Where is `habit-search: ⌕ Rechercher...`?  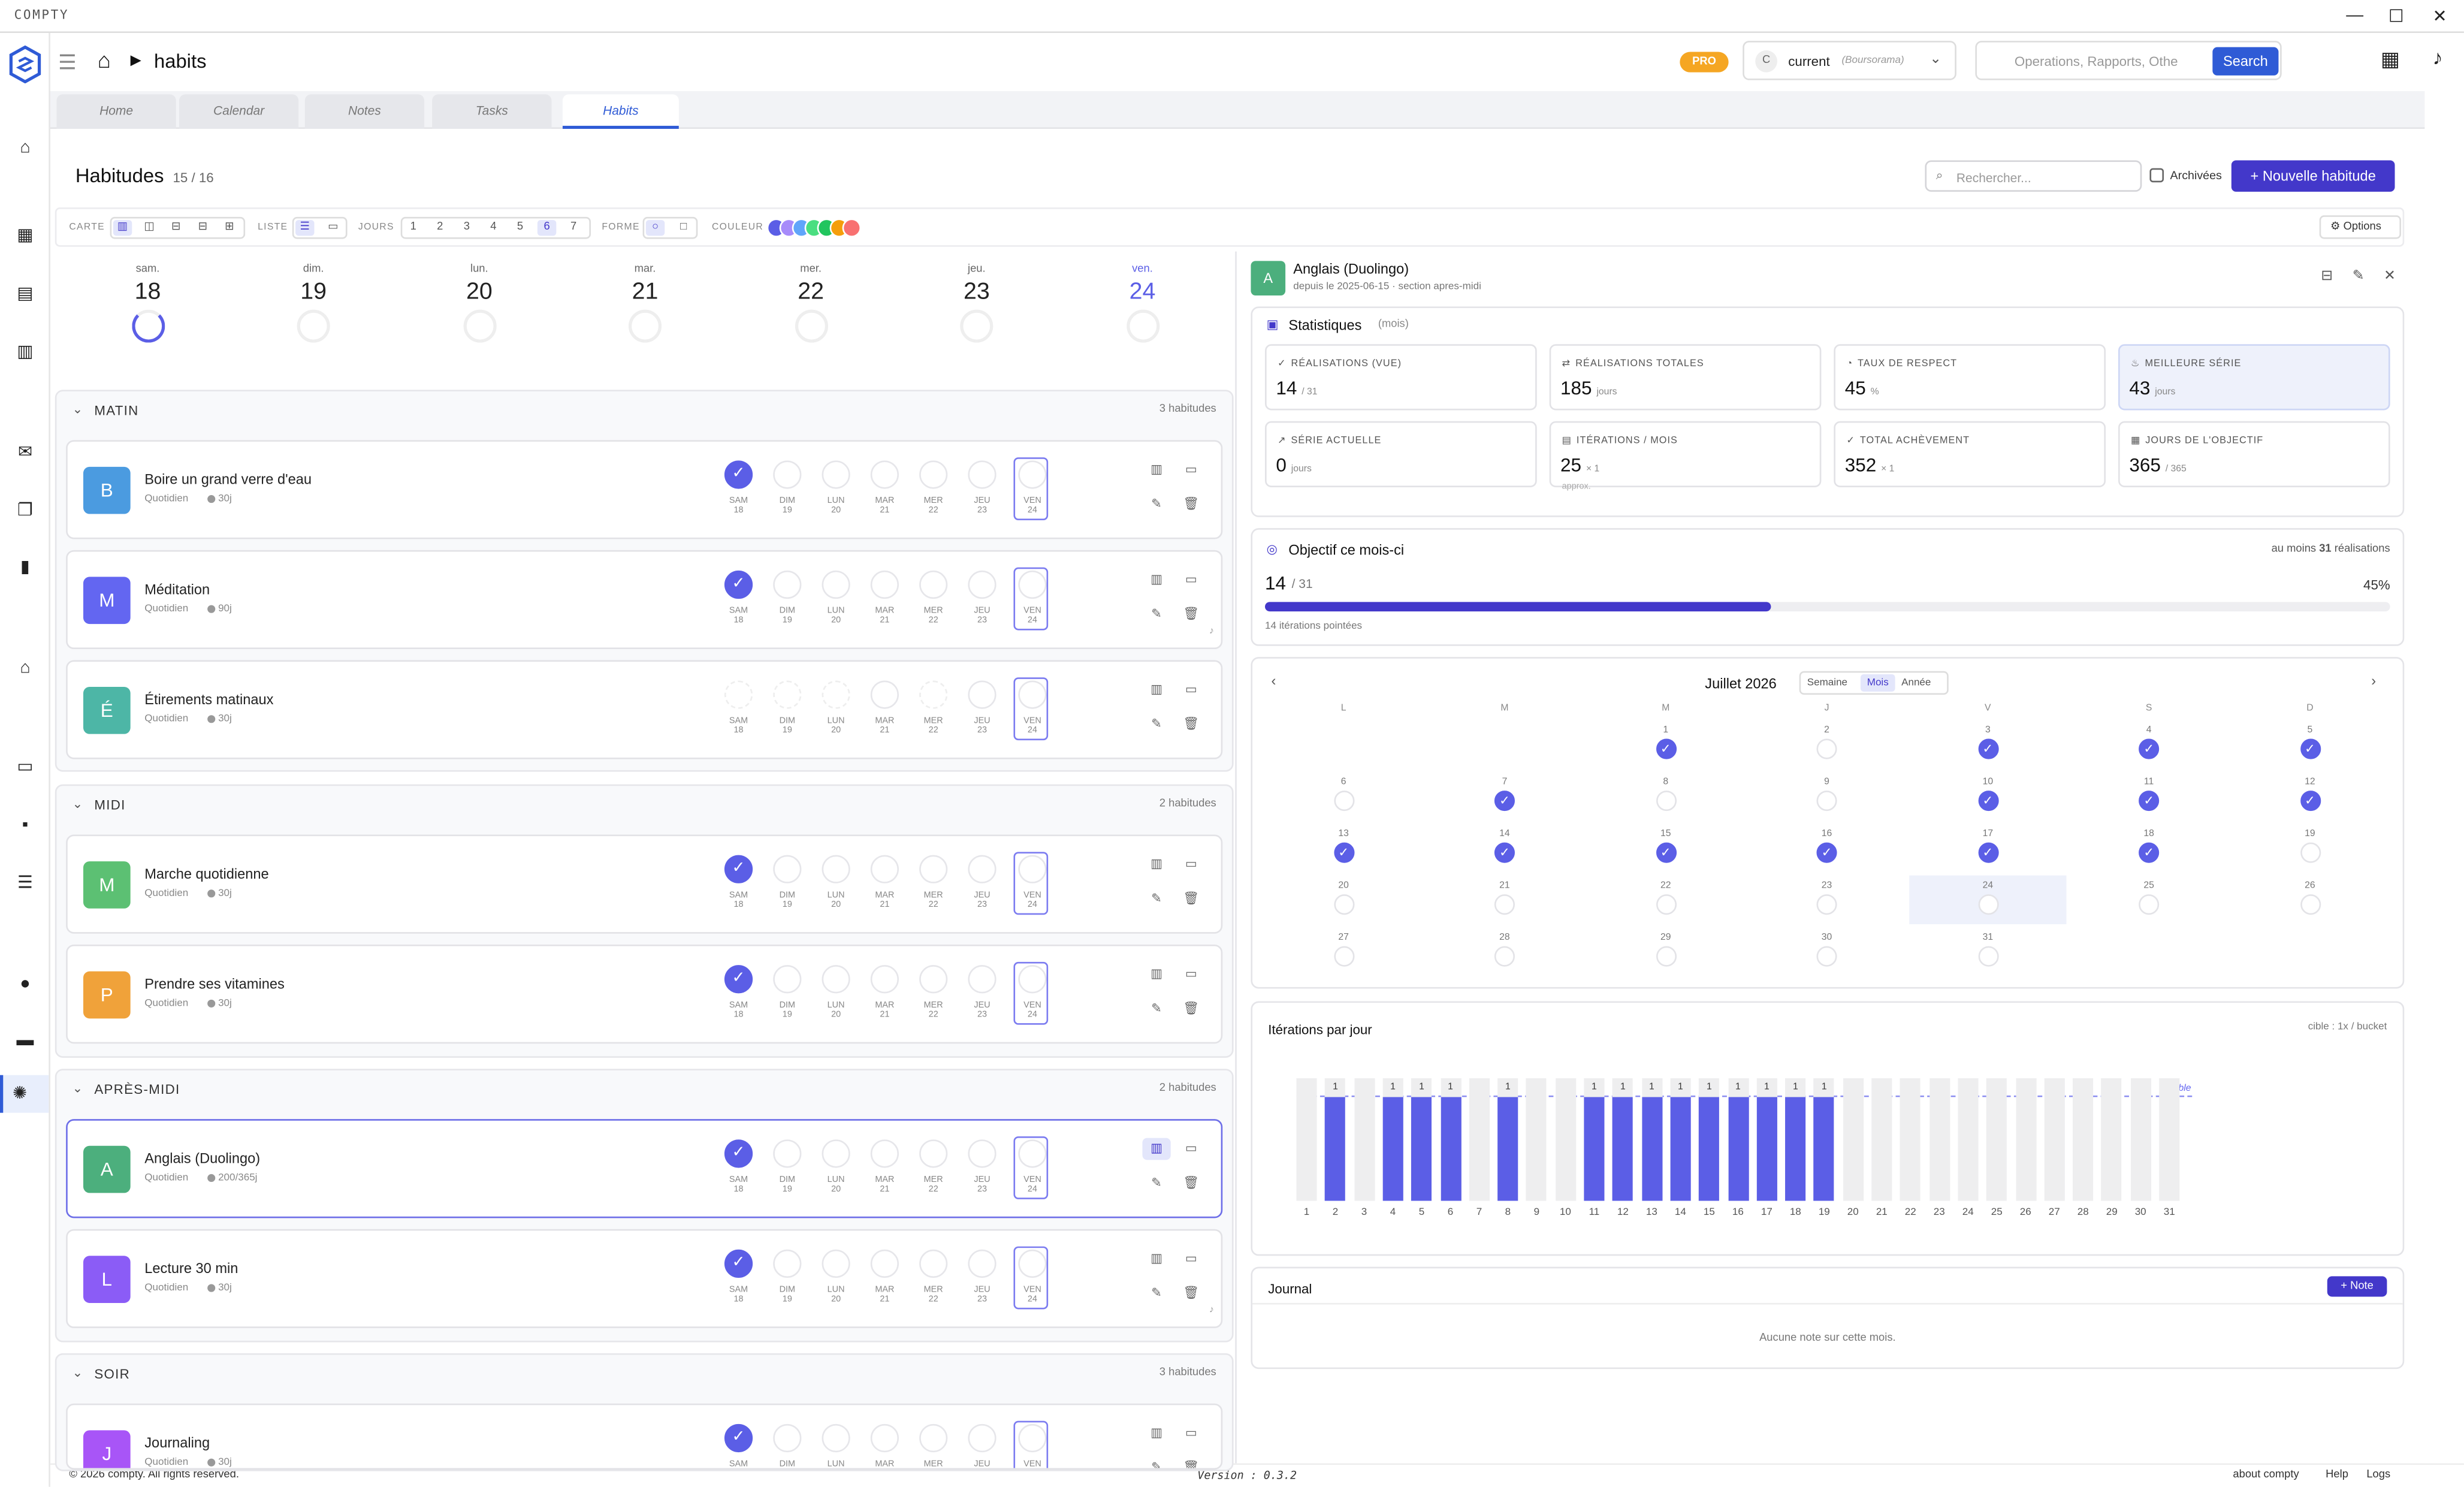
habit-search: ⌕ Rechercher... is located at coordinates (2033, 176).